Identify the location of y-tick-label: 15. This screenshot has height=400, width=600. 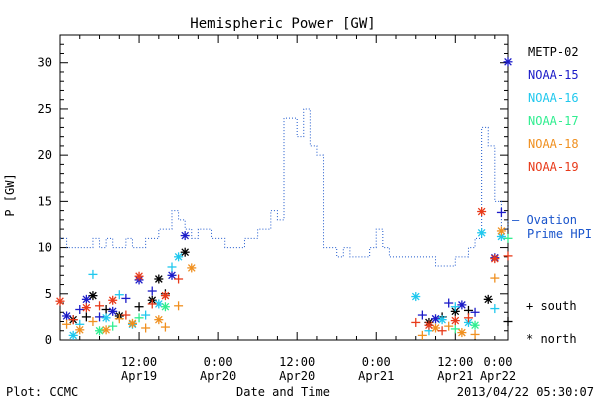
(45, 201).